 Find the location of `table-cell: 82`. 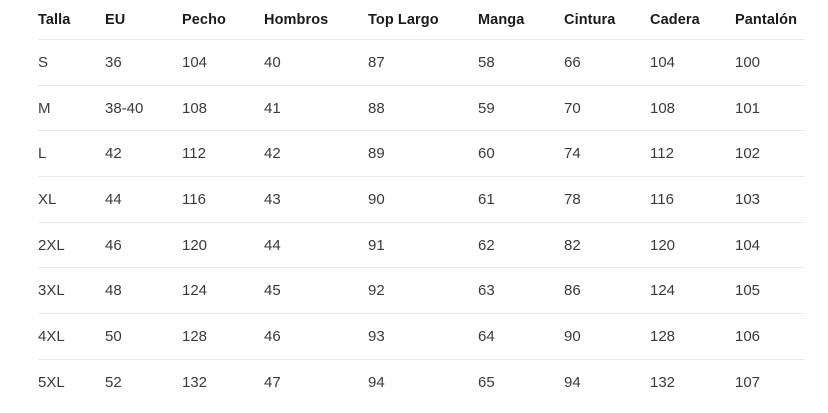

table-cell: 82 is located at coordinates (607, 244).